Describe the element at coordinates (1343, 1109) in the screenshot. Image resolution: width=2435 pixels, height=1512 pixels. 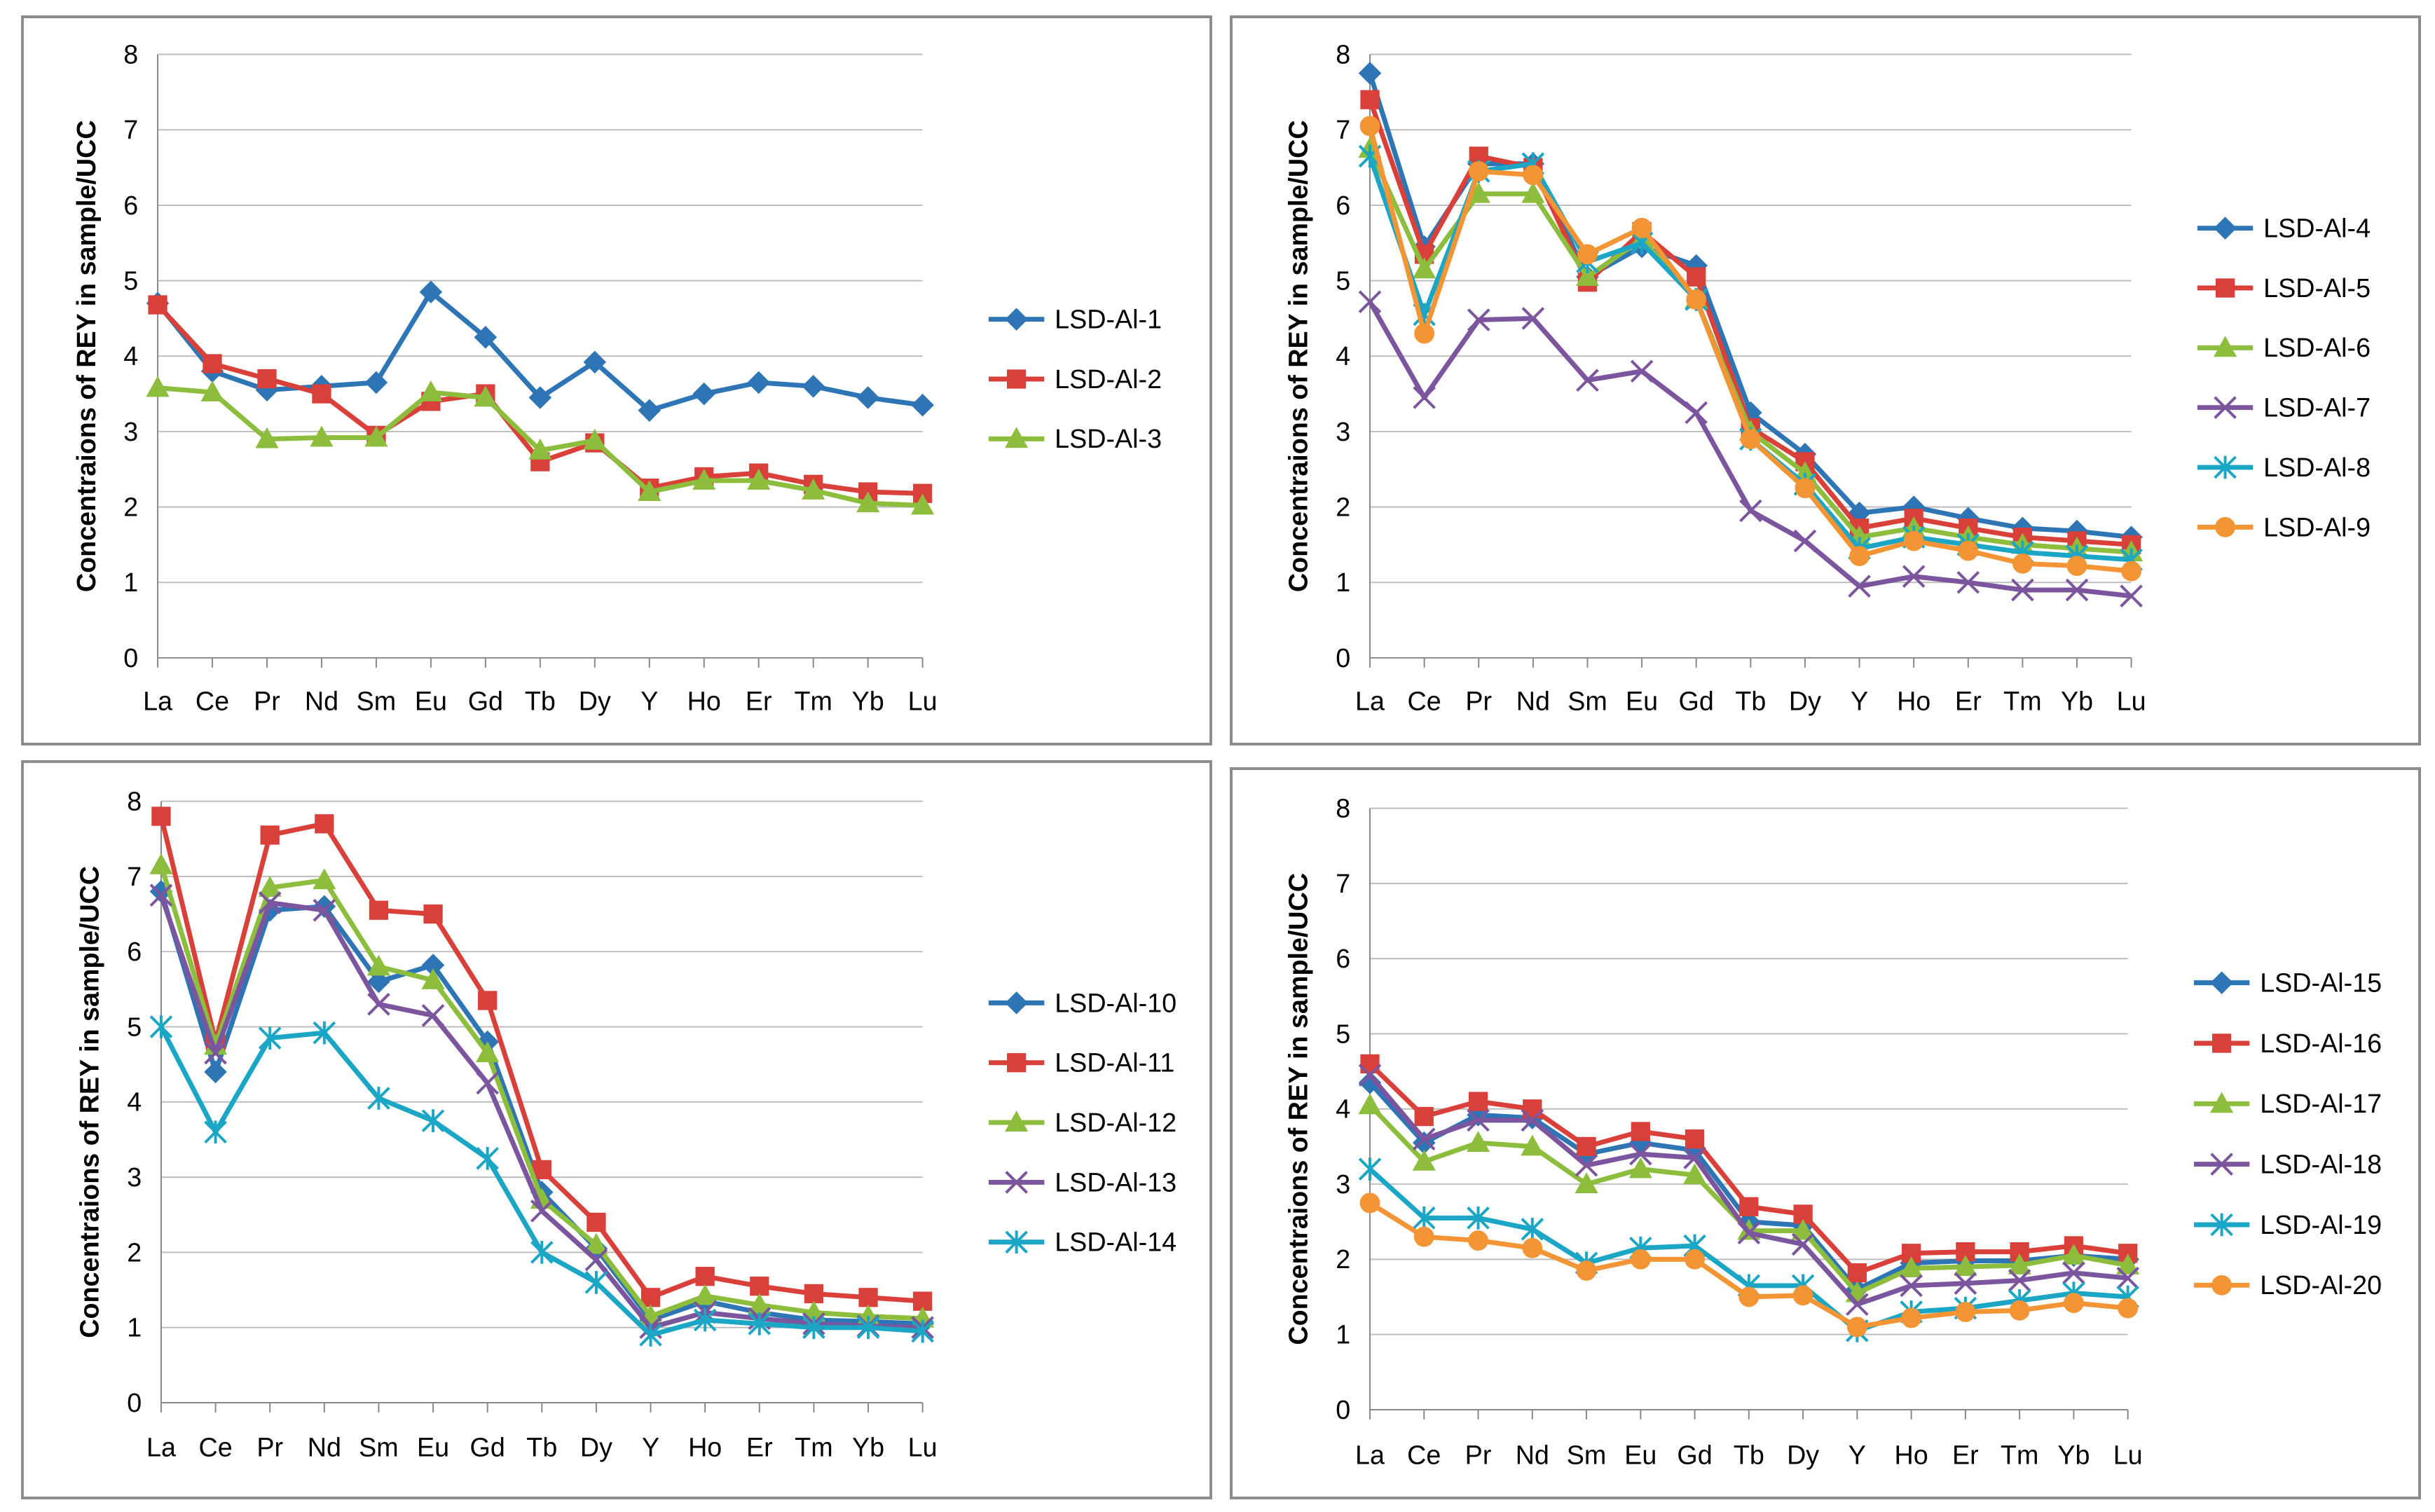
I see `y-tick-label: 4` at that location.